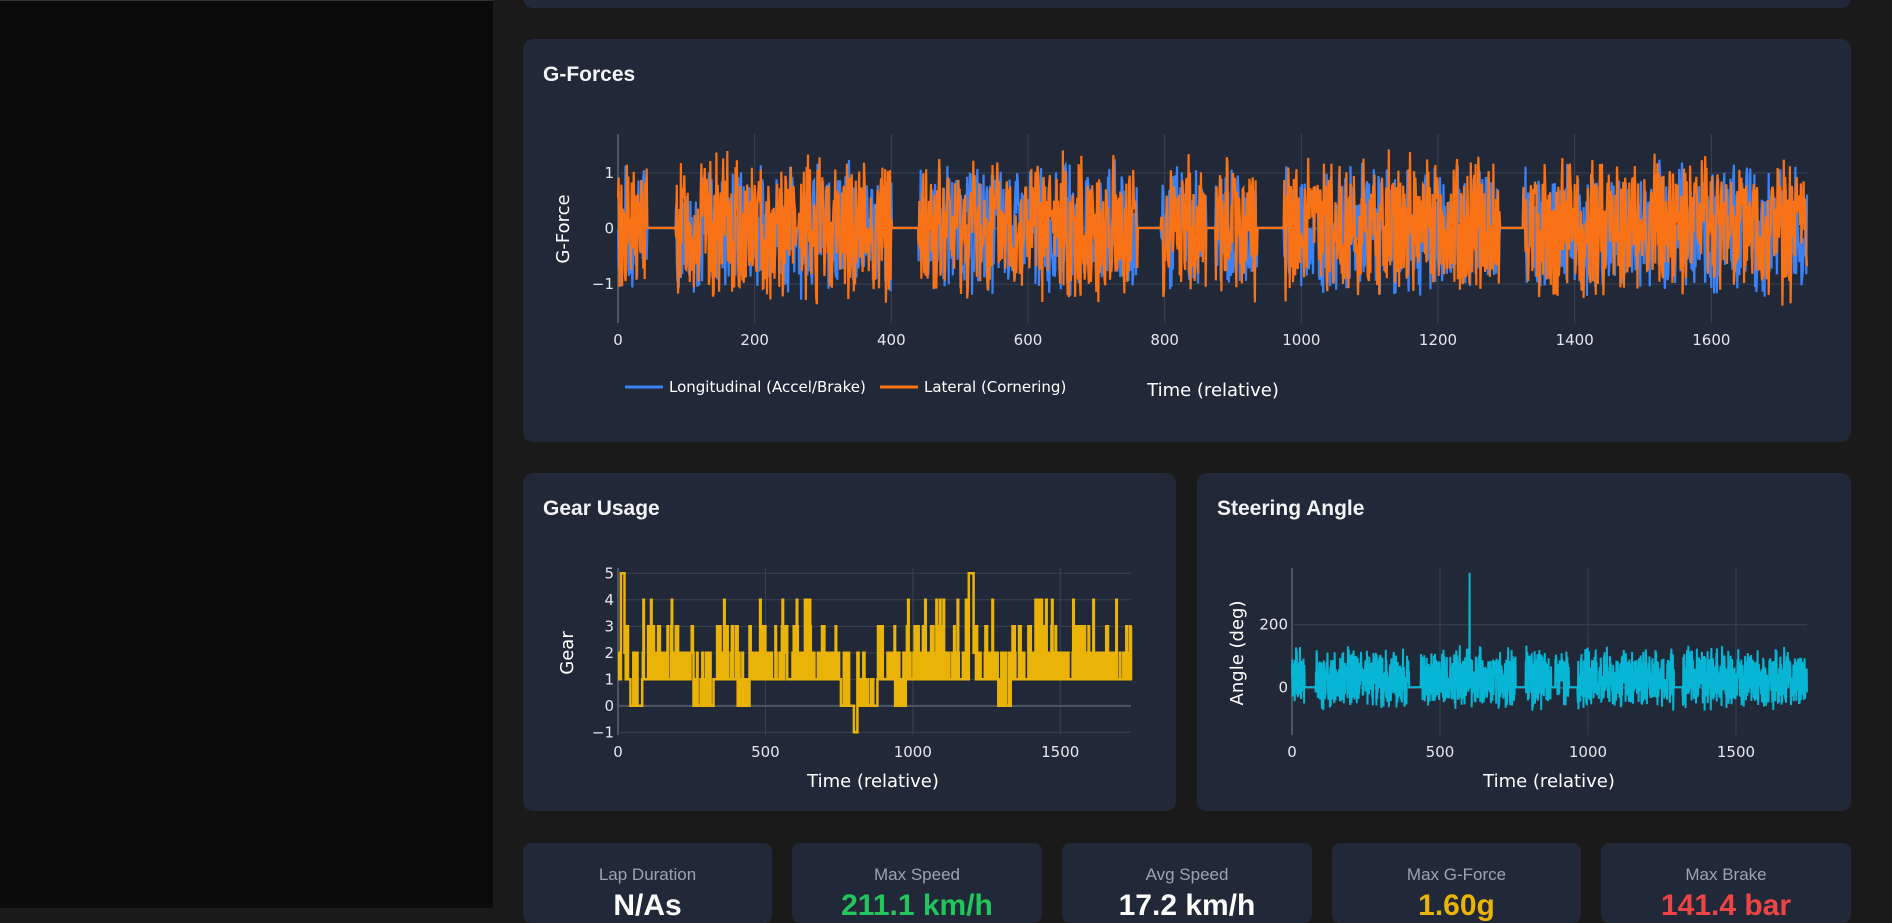 The image size is (1892, 923). I want to click on gear-chart: 0 500 1000 1500 −1 0 1 2 3 4 5 Time (relative) Gear, so click(849, 642).